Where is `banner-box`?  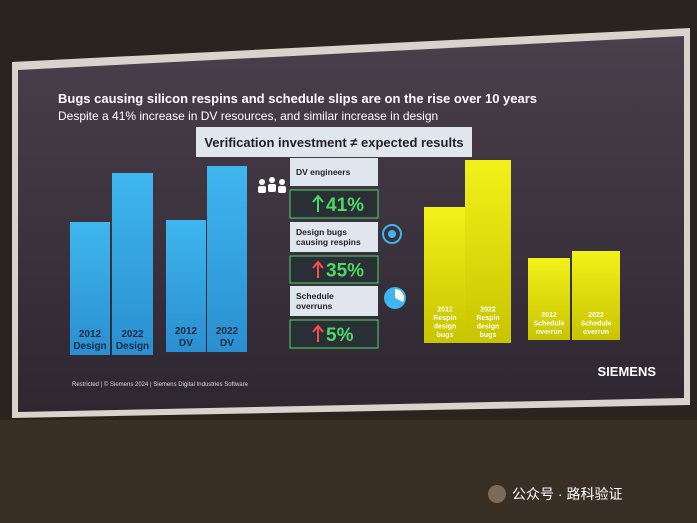
banner-box is located at coordinates (334, 142).